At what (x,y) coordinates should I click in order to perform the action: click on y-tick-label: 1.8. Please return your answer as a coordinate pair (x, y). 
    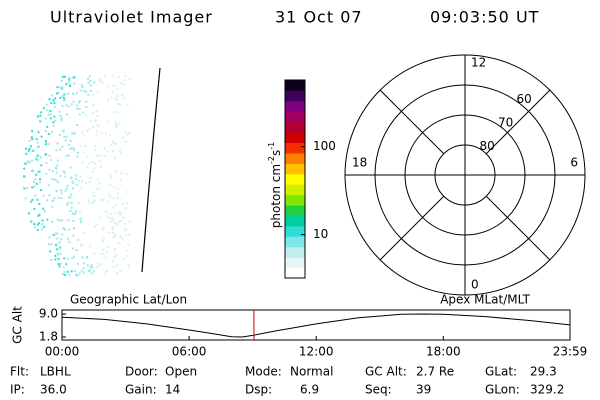
    Looking at the image, I should click on (48, 337).